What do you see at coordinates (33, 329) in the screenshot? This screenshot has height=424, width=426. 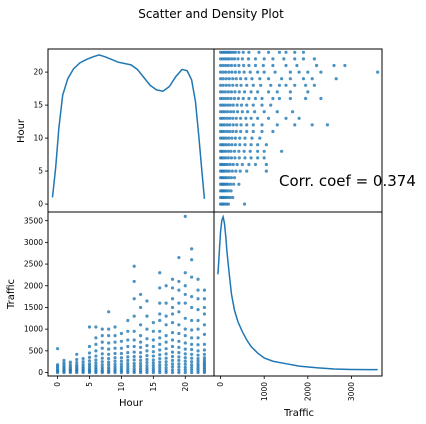 I see `traffic-ytick-label-2: 1000` at bounding box center [33, 329].